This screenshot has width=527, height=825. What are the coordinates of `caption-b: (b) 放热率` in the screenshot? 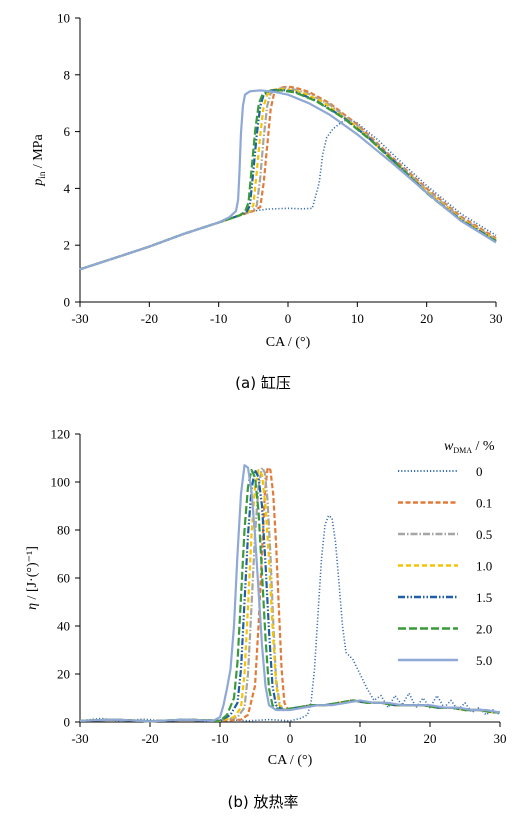 It's located at (263, 802).